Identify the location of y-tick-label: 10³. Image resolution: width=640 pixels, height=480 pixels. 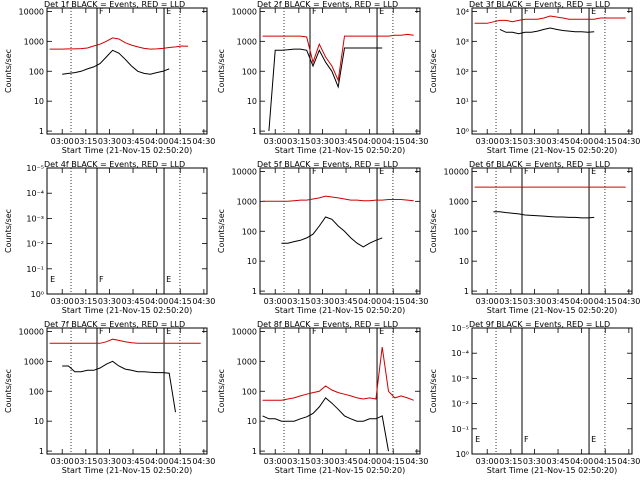
(462, 41).